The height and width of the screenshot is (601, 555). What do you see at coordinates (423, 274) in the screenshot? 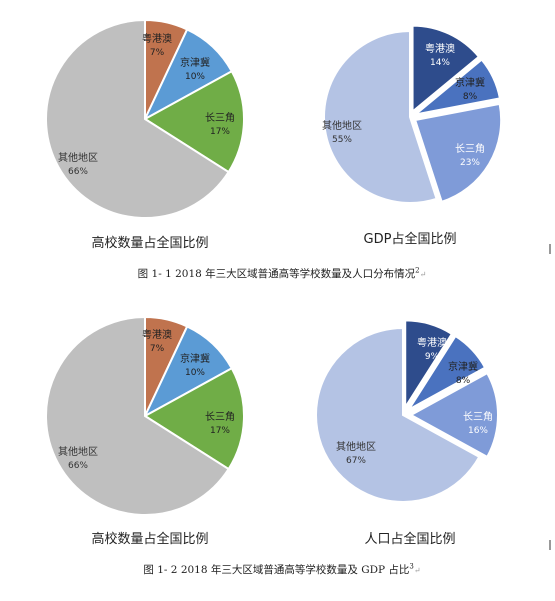
I see `paragraph-mark-1: ↵` at bounding box center [423, 274].